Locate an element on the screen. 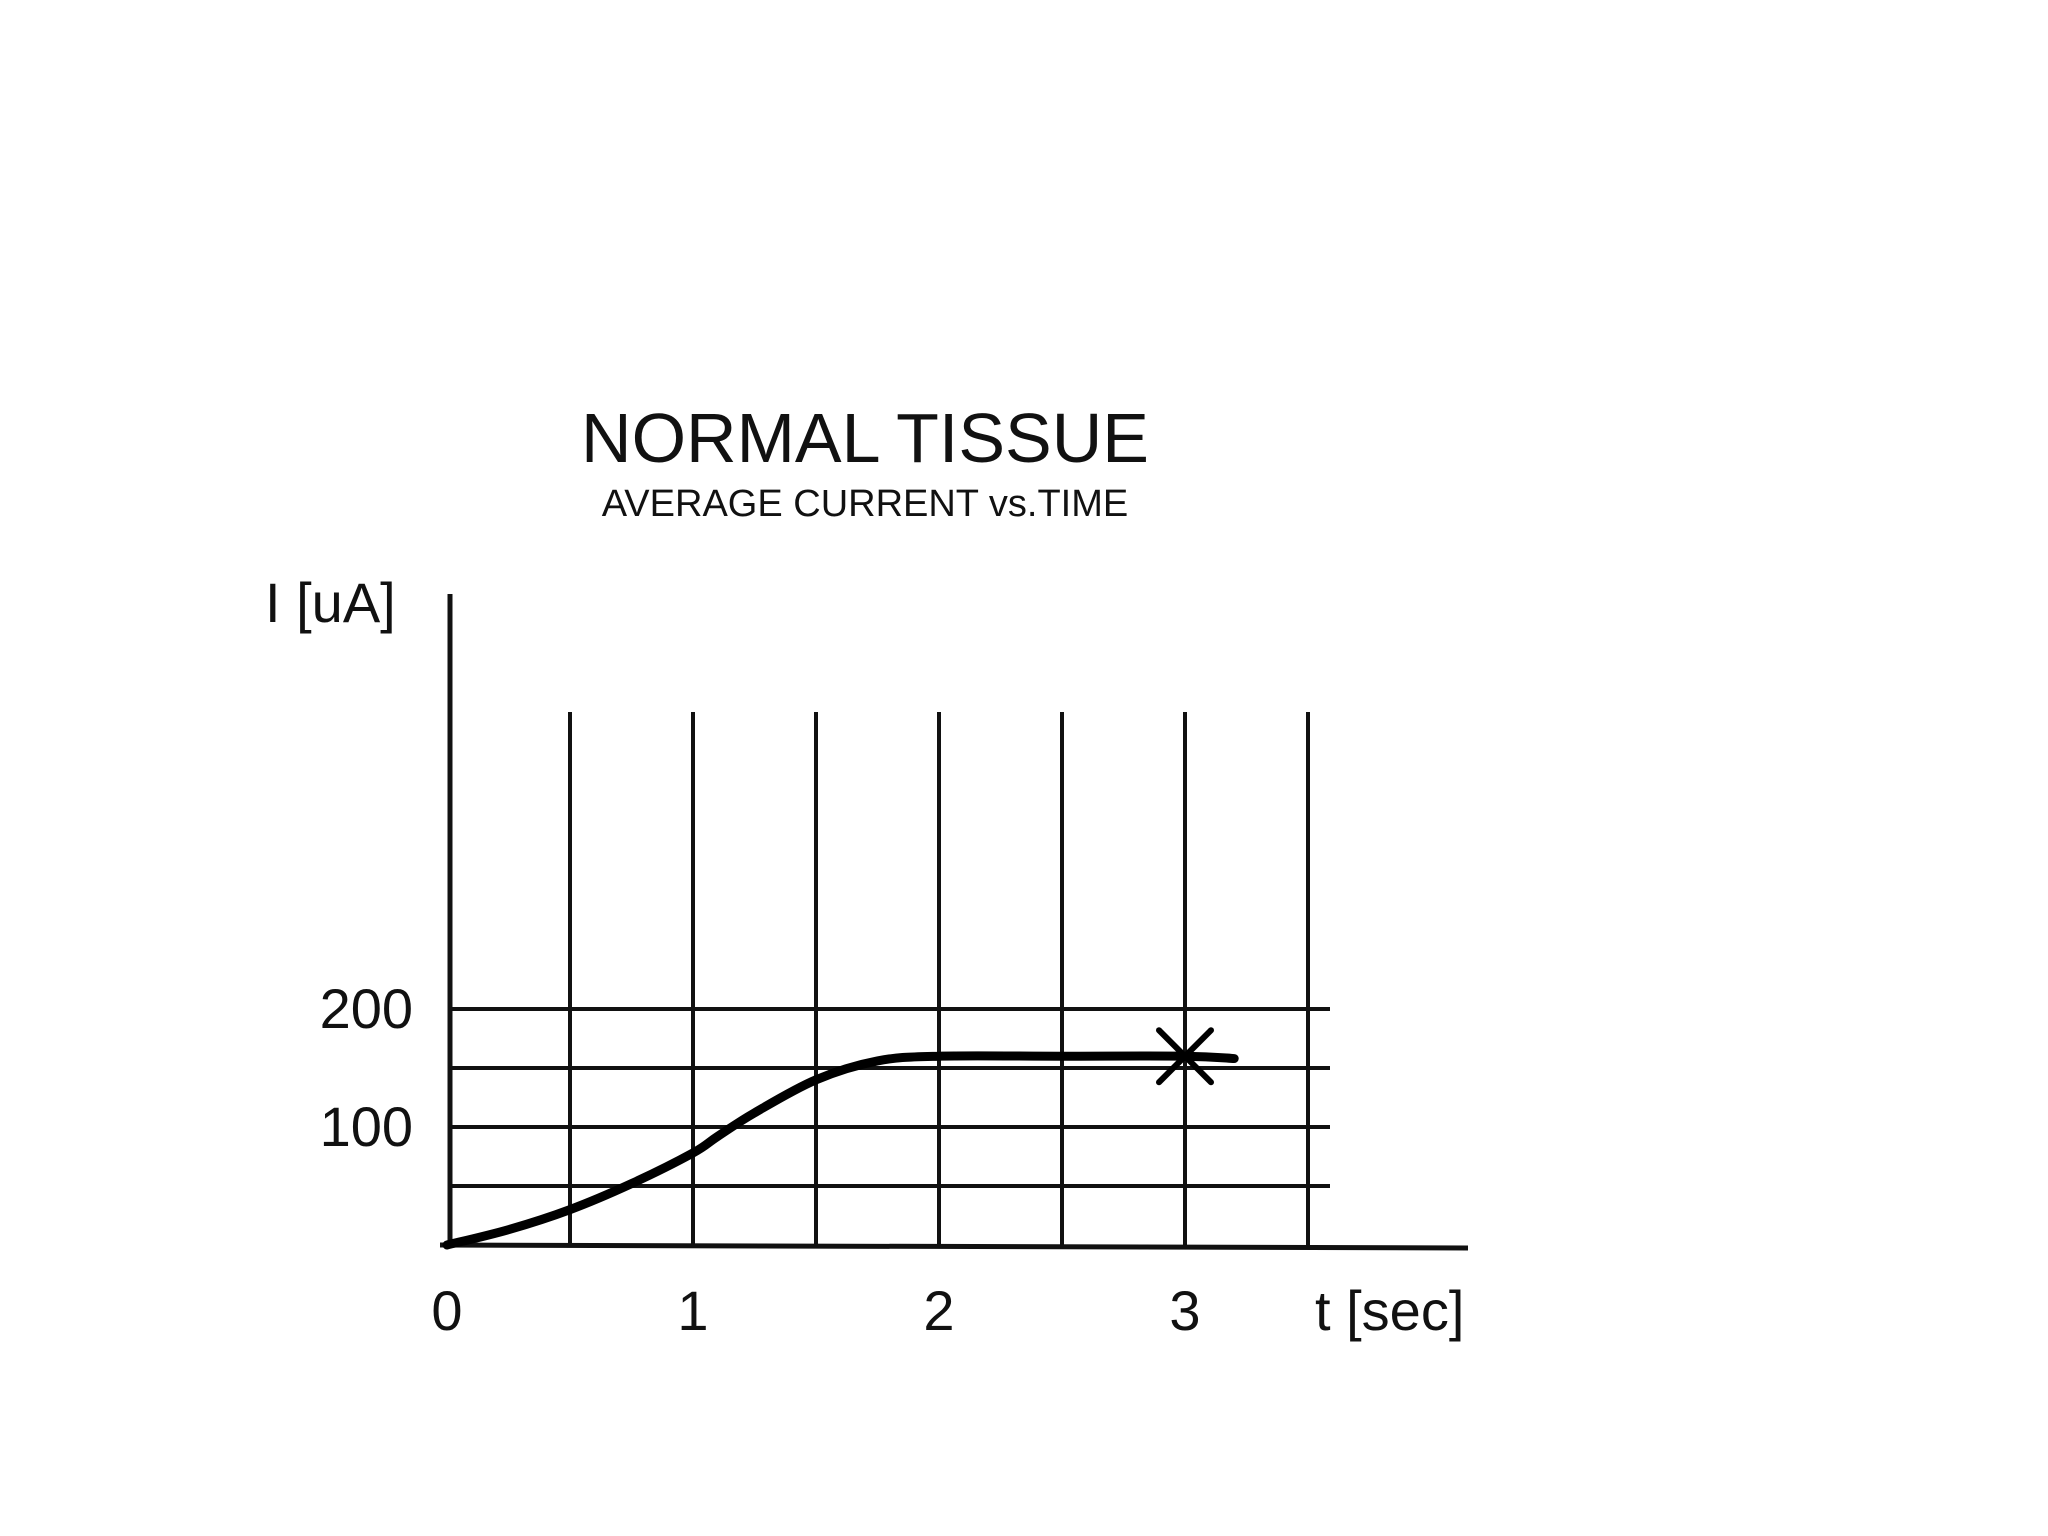 This screenshot has width=2048, height=1536. chart-title: NORMAL TISSUE is located at coordinates (865, 438).